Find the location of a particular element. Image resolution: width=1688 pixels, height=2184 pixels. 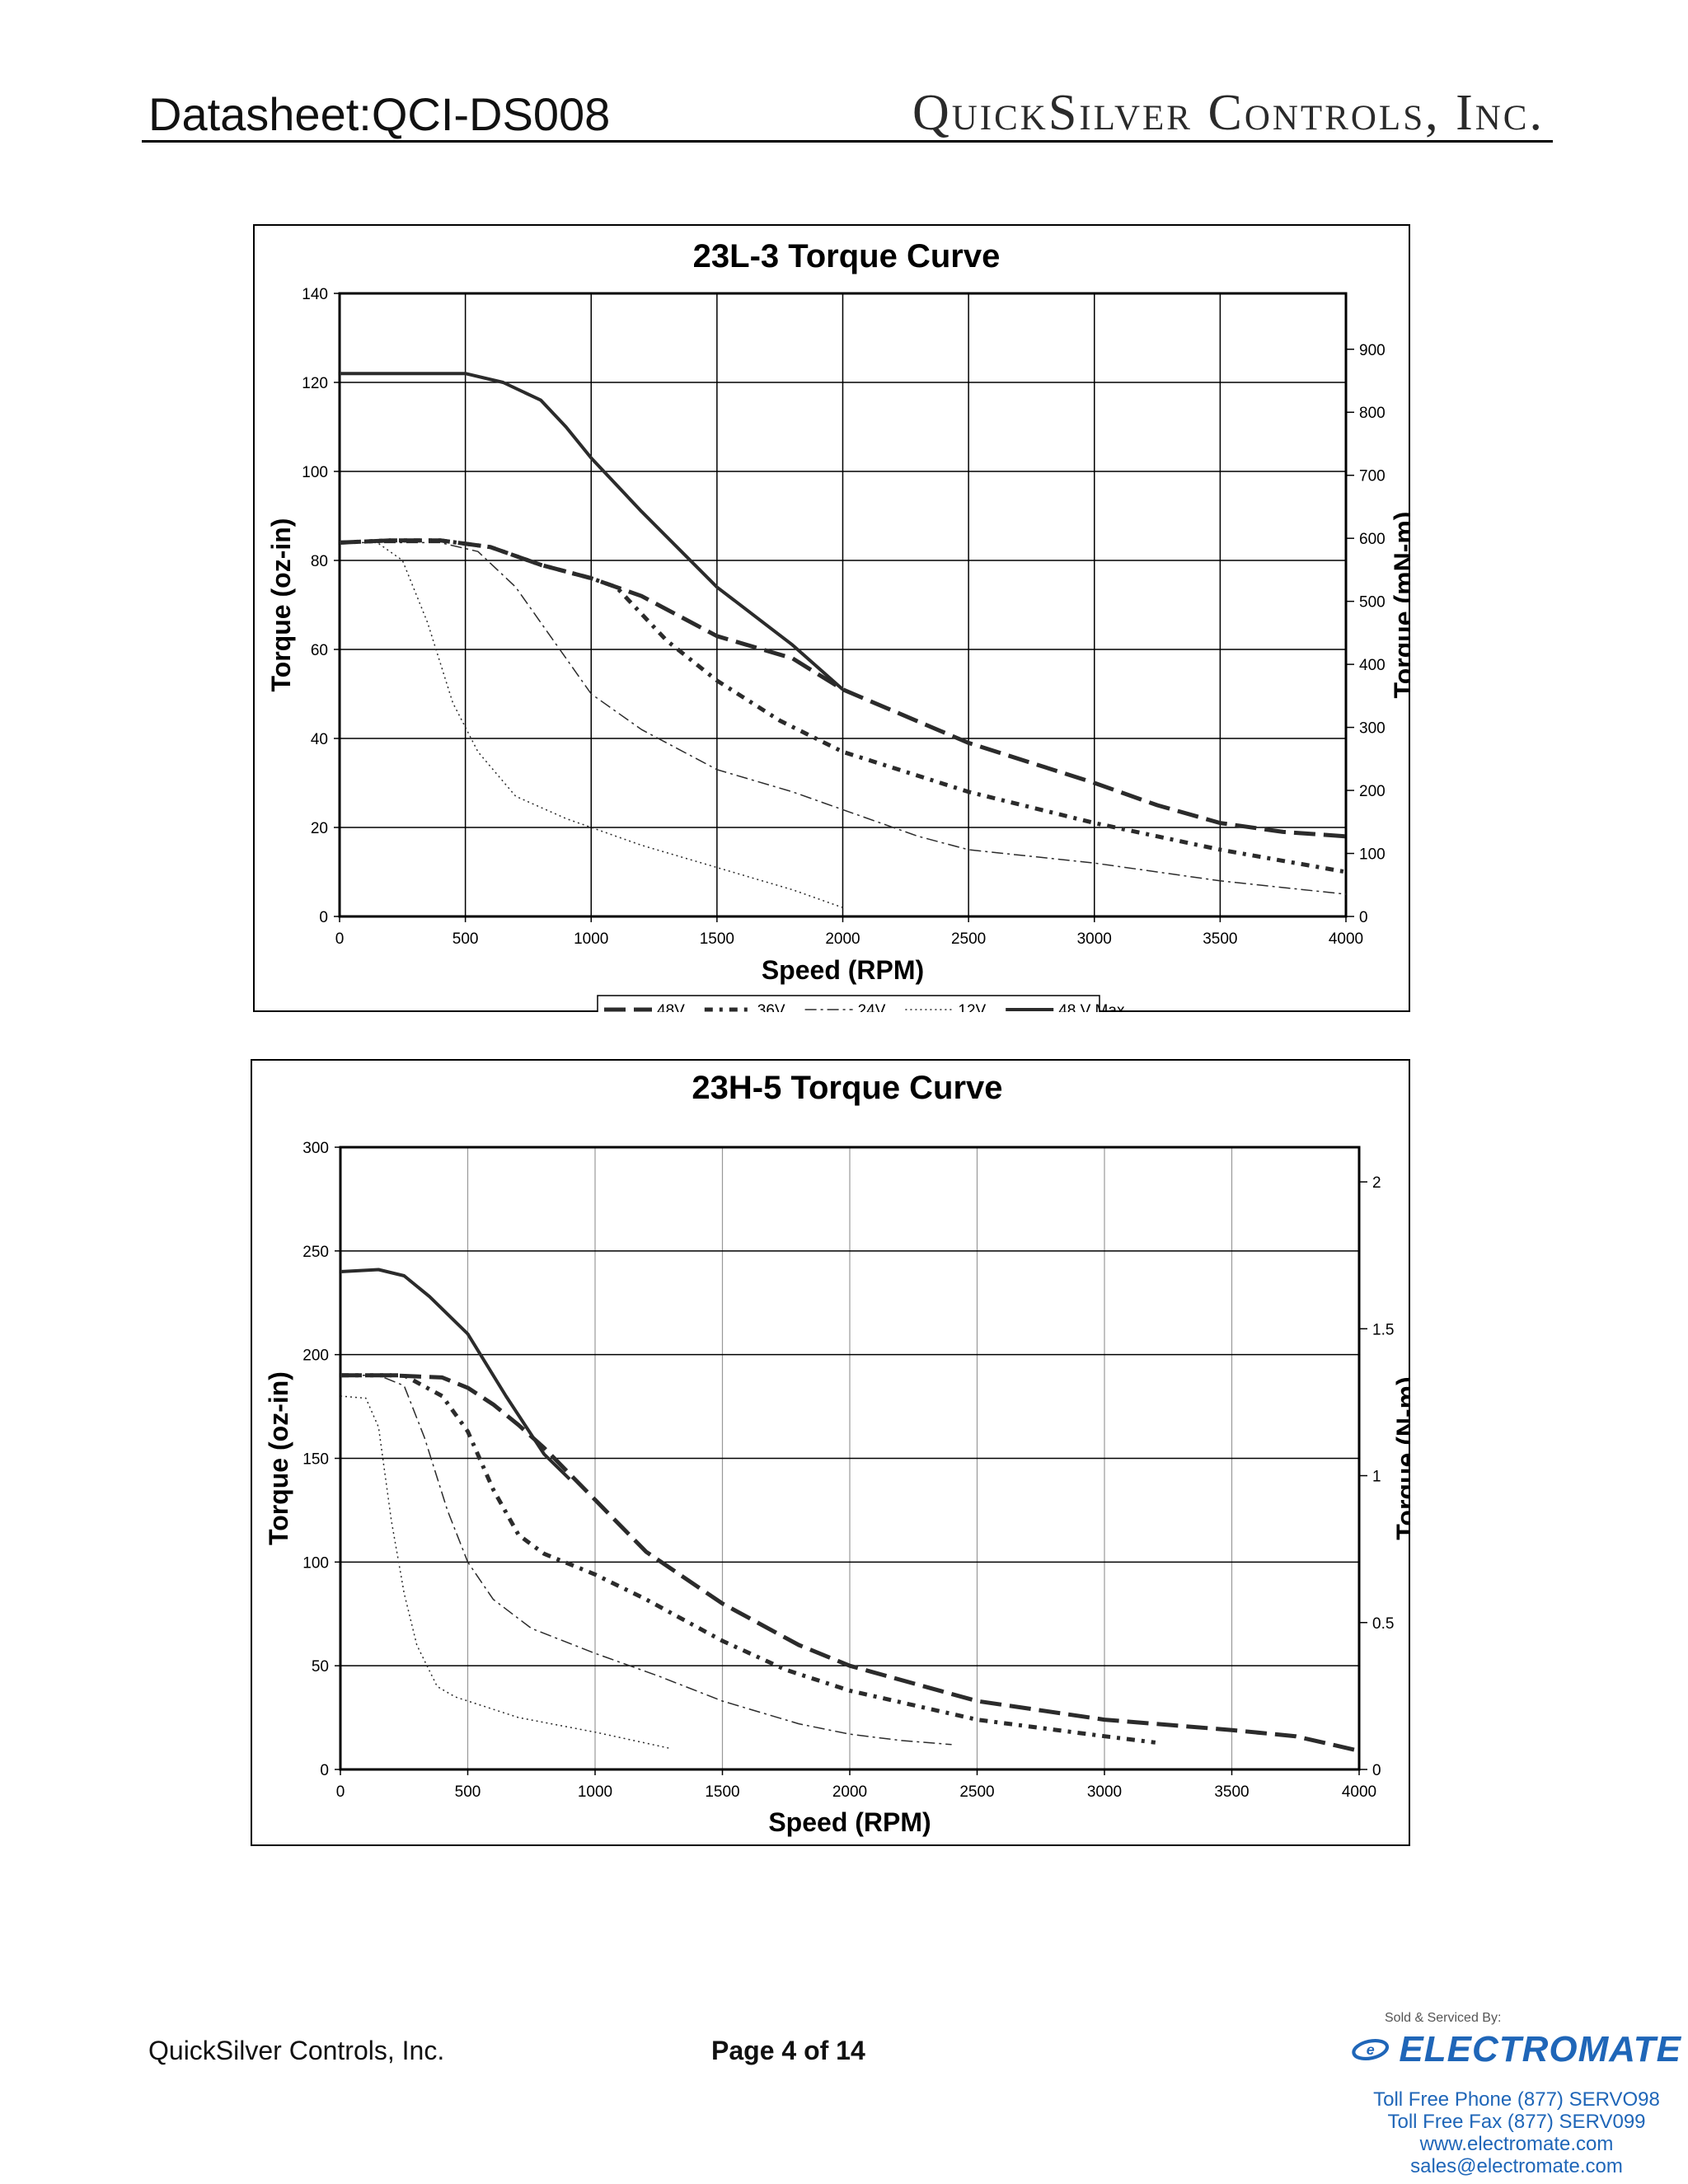

y2-tick-label: 100 is located at coordinates (1372, 855).